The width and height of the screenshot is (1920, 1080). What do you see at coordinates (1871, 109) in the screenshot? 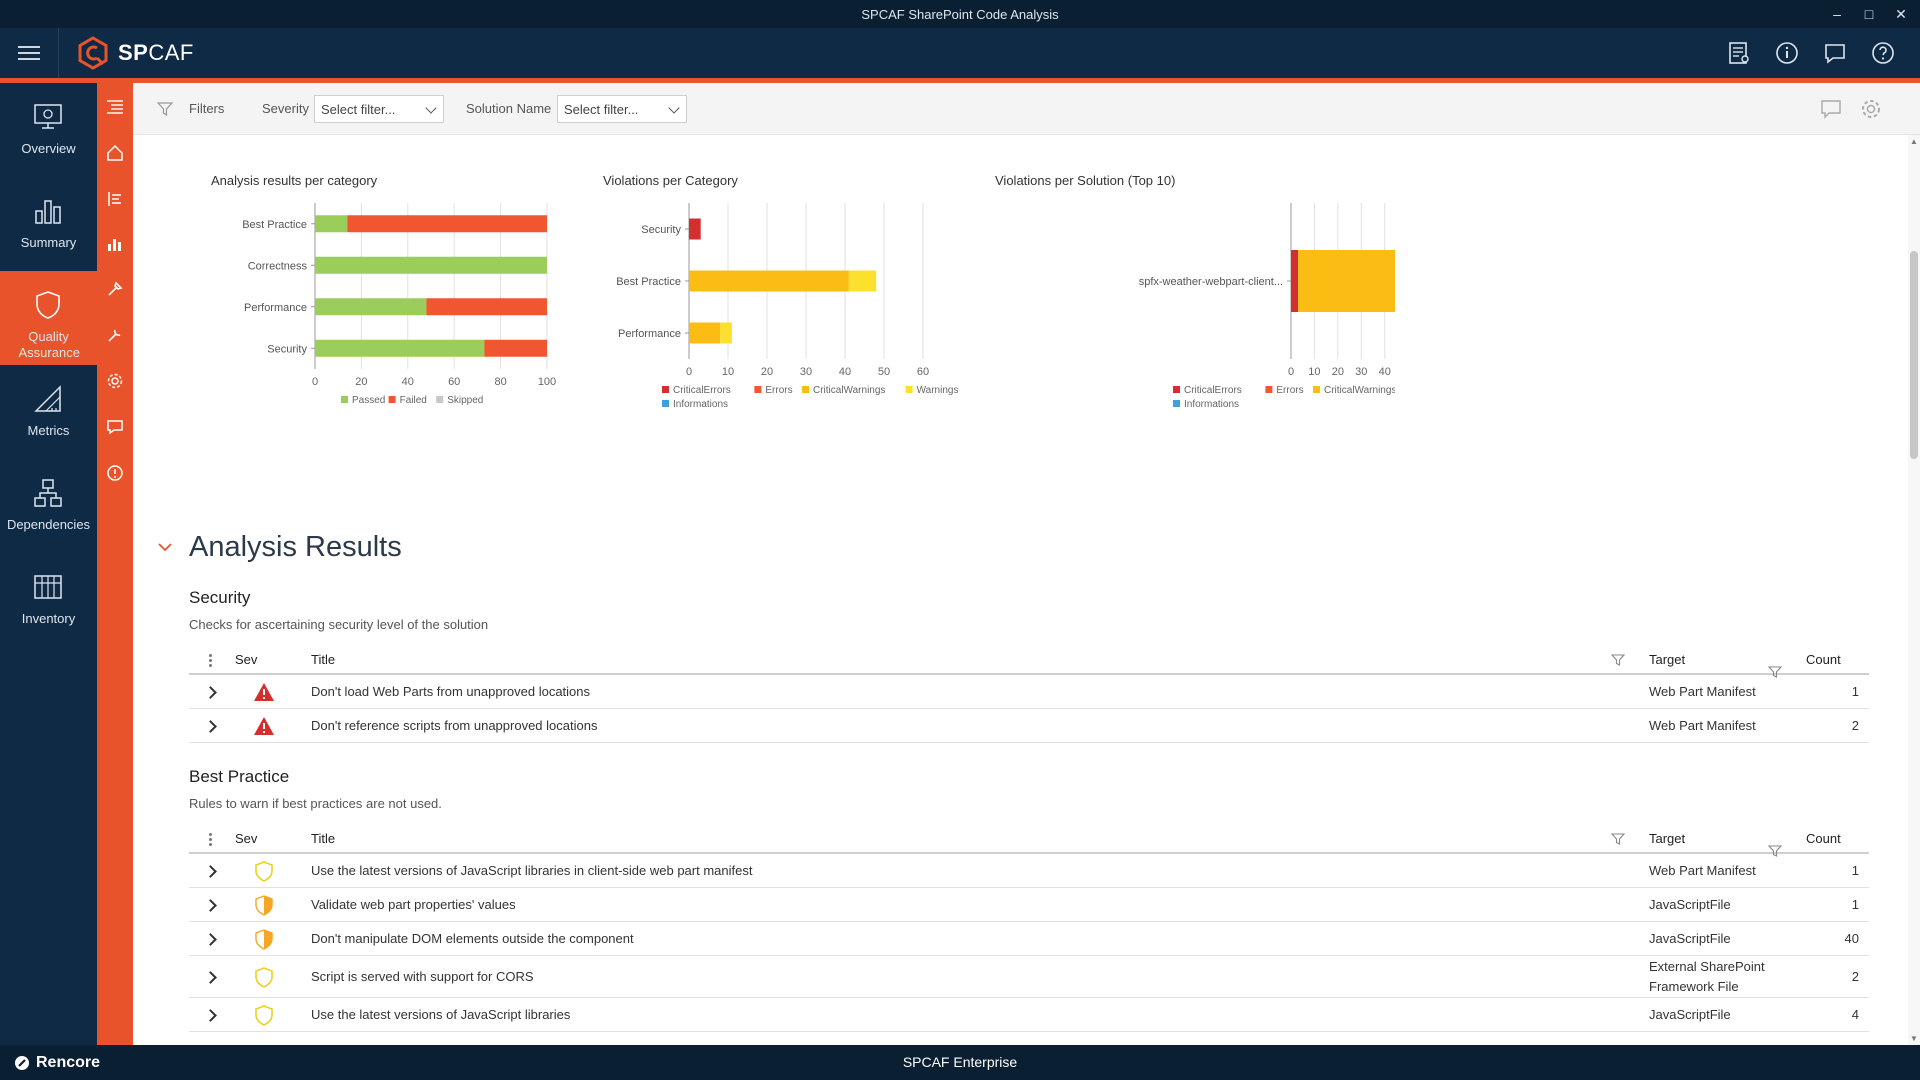
I see `settings-gear-icon` at bounding box center [1871, 109].